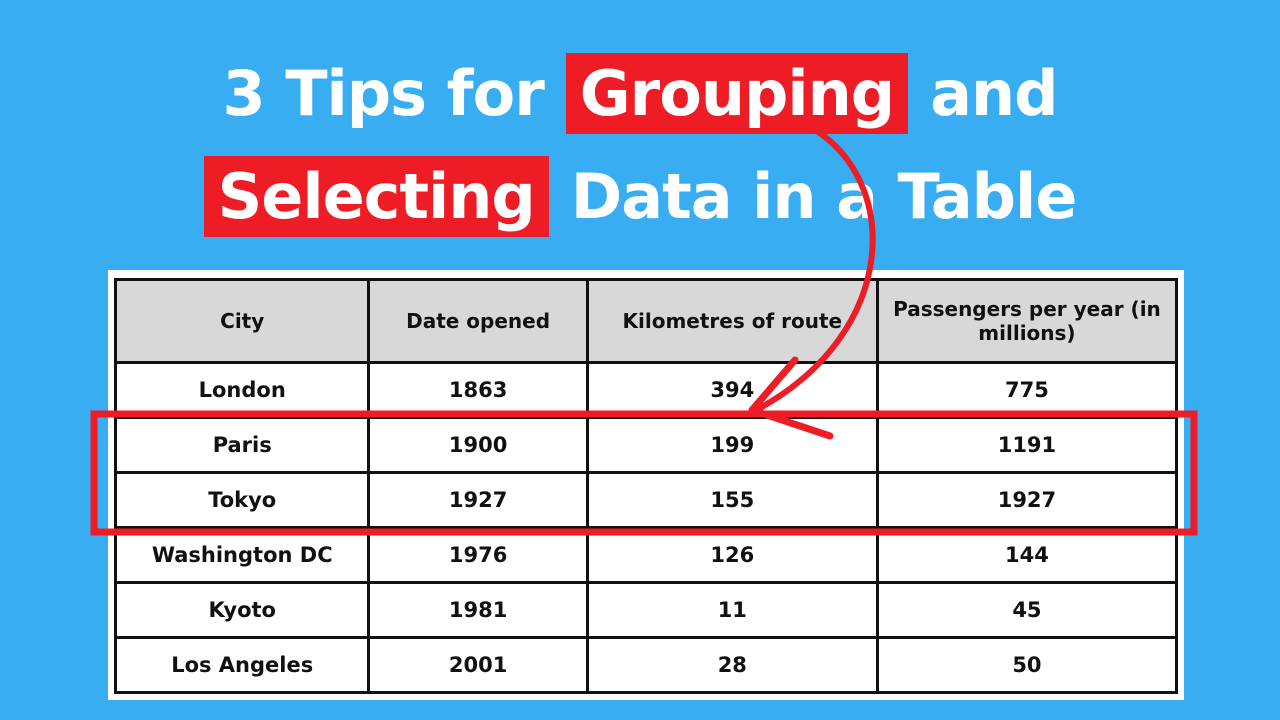 This screenshot has width=1280, height=720. I want to click on table-cell: 394, so click(732, 390).